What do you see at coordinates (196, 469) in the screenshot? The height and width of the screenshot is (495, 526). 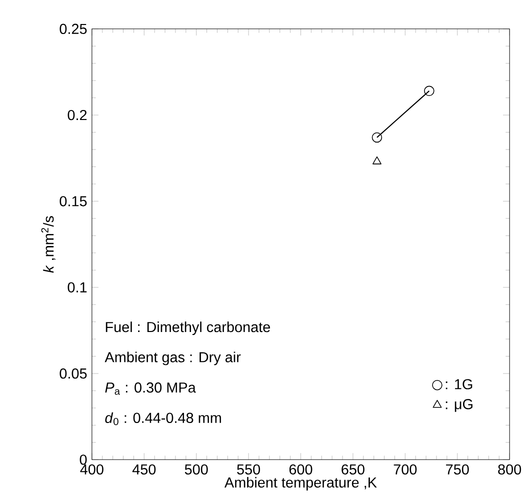 I see `x-tick-label: 500` at bounding box center [196, 469].